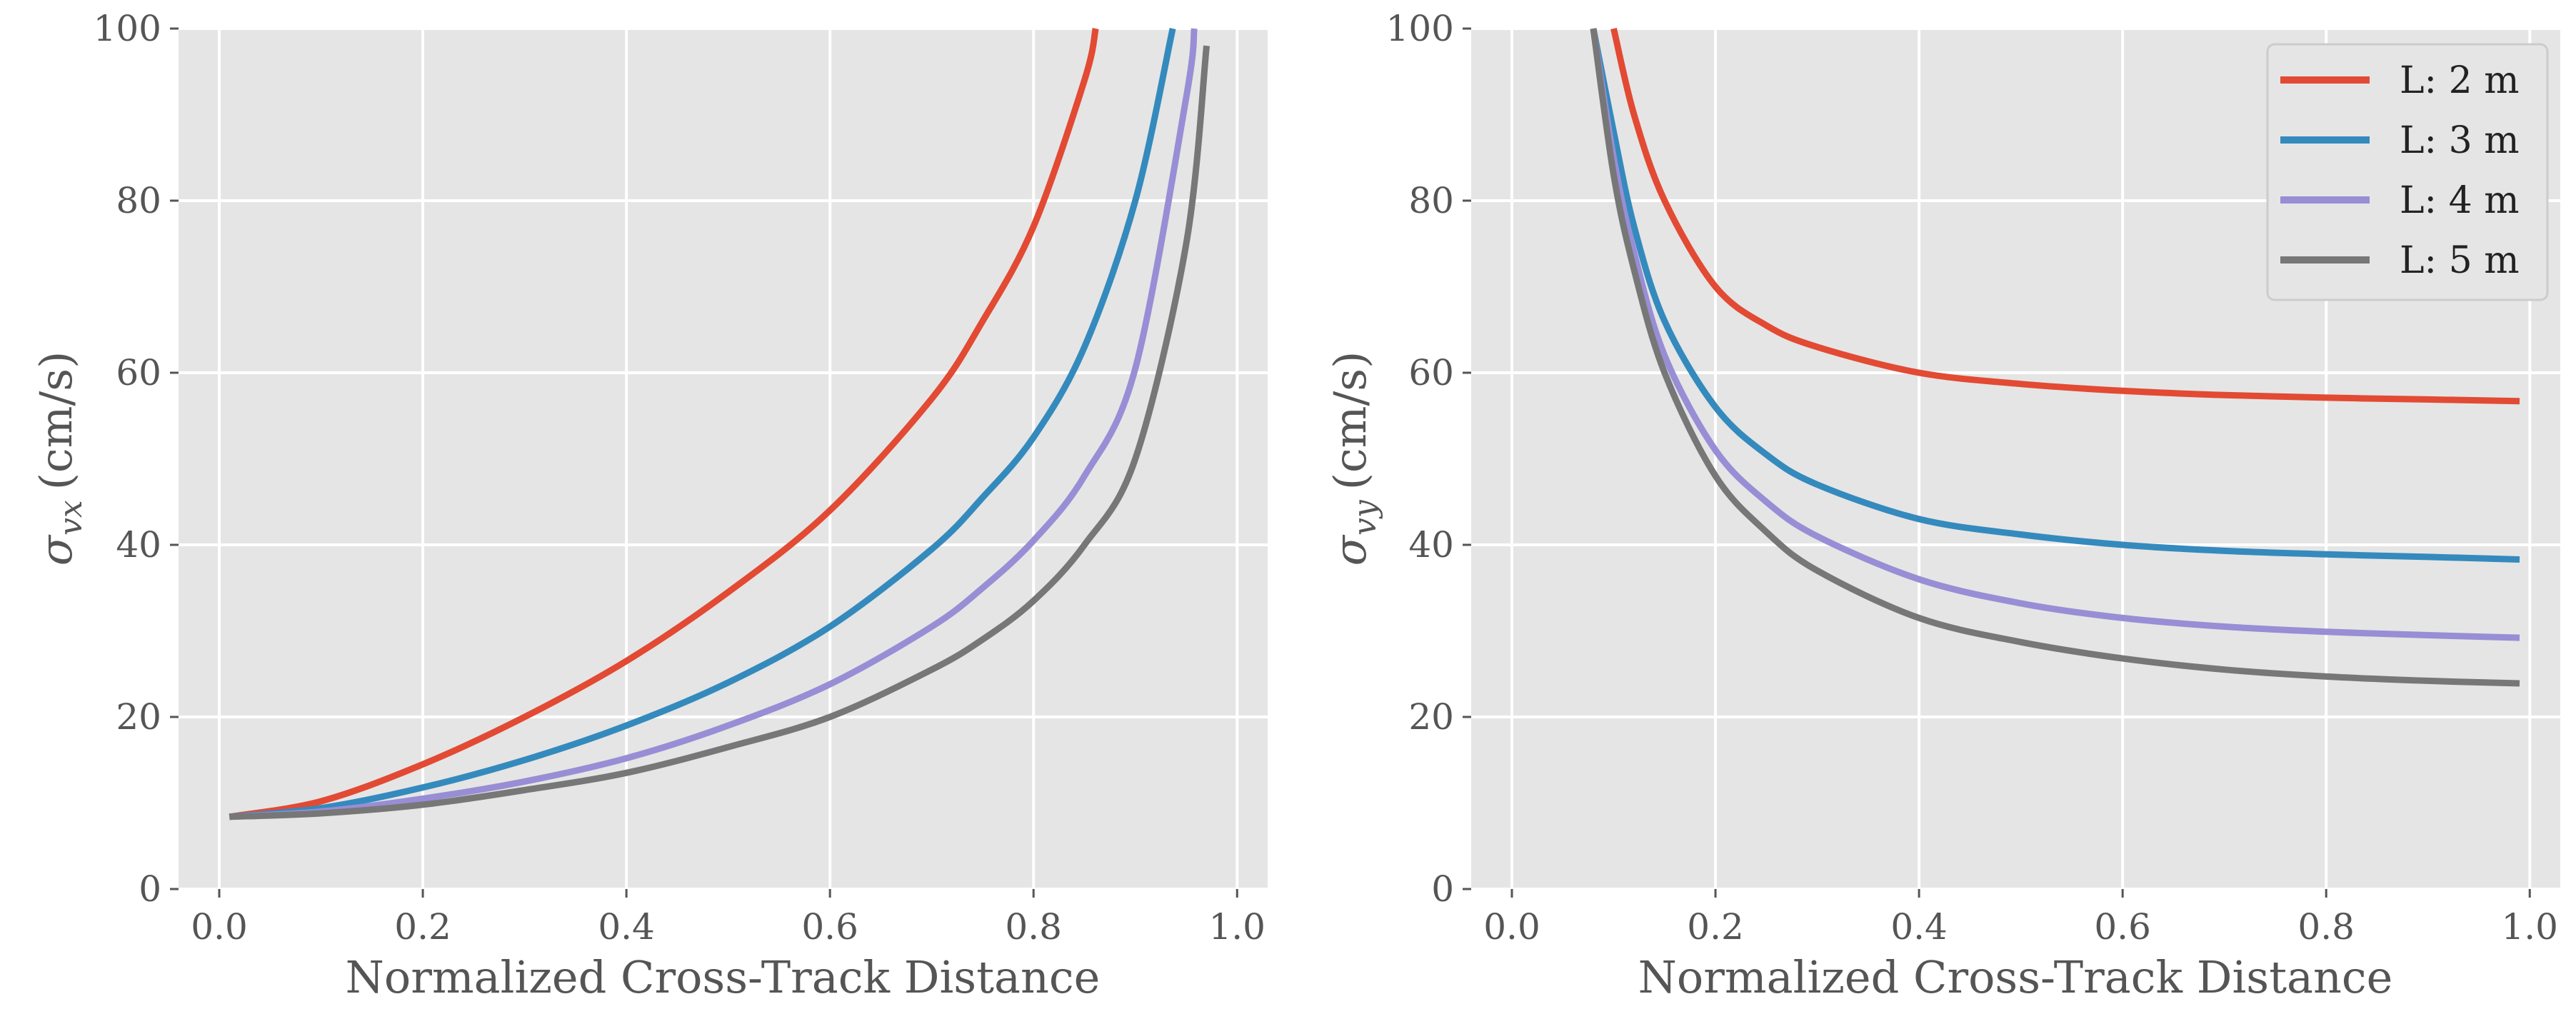  Describe the element at coordinates (2460, 260) in the screenshot. I see `legend-label: L: 5 m` at that location.